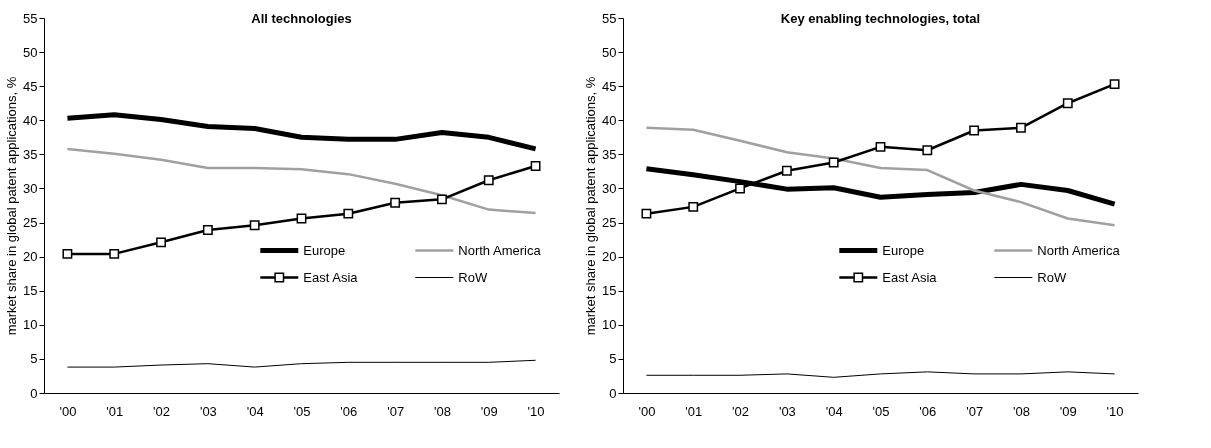 This screenshot has height=448, width=1211. What do you see at coordinates (301, 18) in the screenshot?
I see `chart-title: All technologies` at bounding box center [301, 18].